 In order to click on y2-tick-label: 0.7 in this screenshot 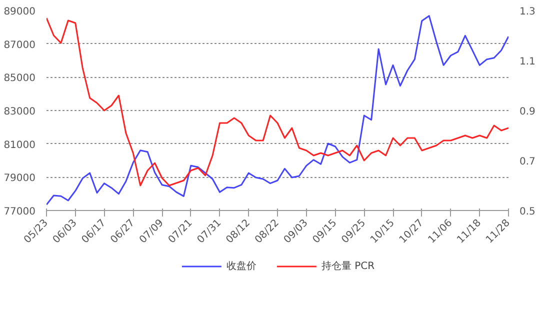, I will do `click(528, 162)`.